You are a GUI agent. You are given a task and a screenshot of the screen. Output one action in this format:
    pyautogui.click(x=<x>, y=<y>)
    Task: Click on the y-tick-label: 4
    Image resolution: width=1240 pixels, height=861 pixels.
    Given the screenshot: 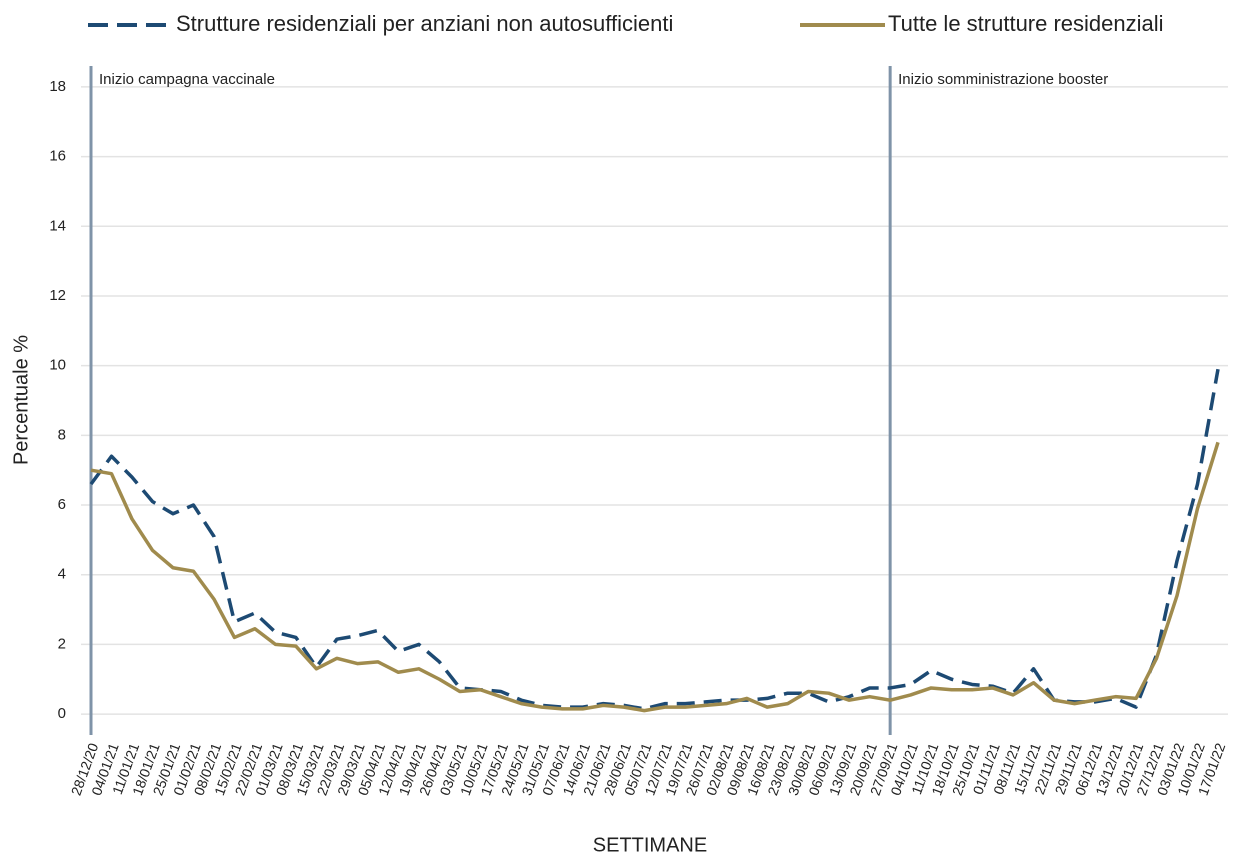 What is the action you would take?
    pyautogui.click(x=62, y=574)
    